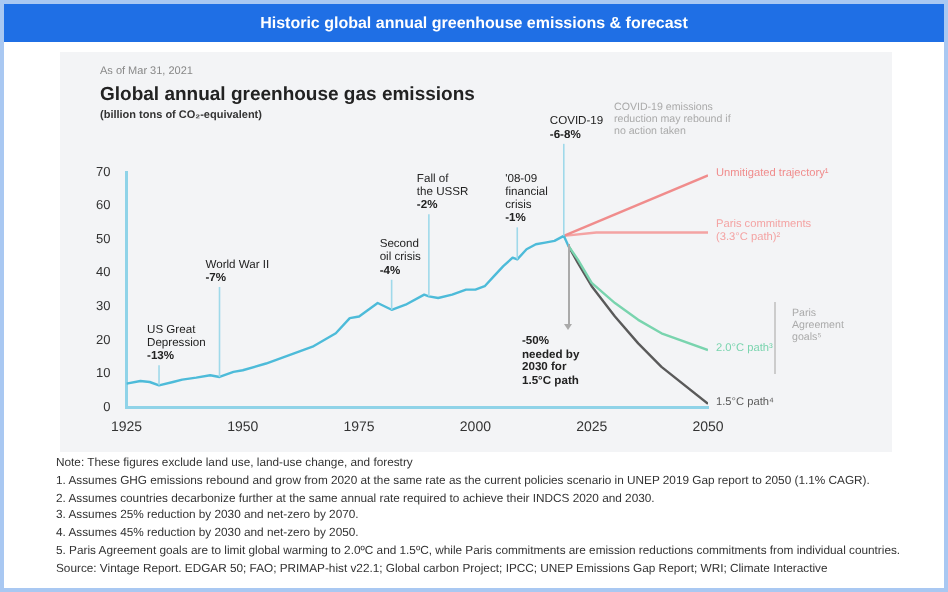 The image size is (948, 592). Describe the element at coordinates (474, 23) in the screenshot. I see `chart-title: Historic global annual greenhouse emissions & forecast` at that location.